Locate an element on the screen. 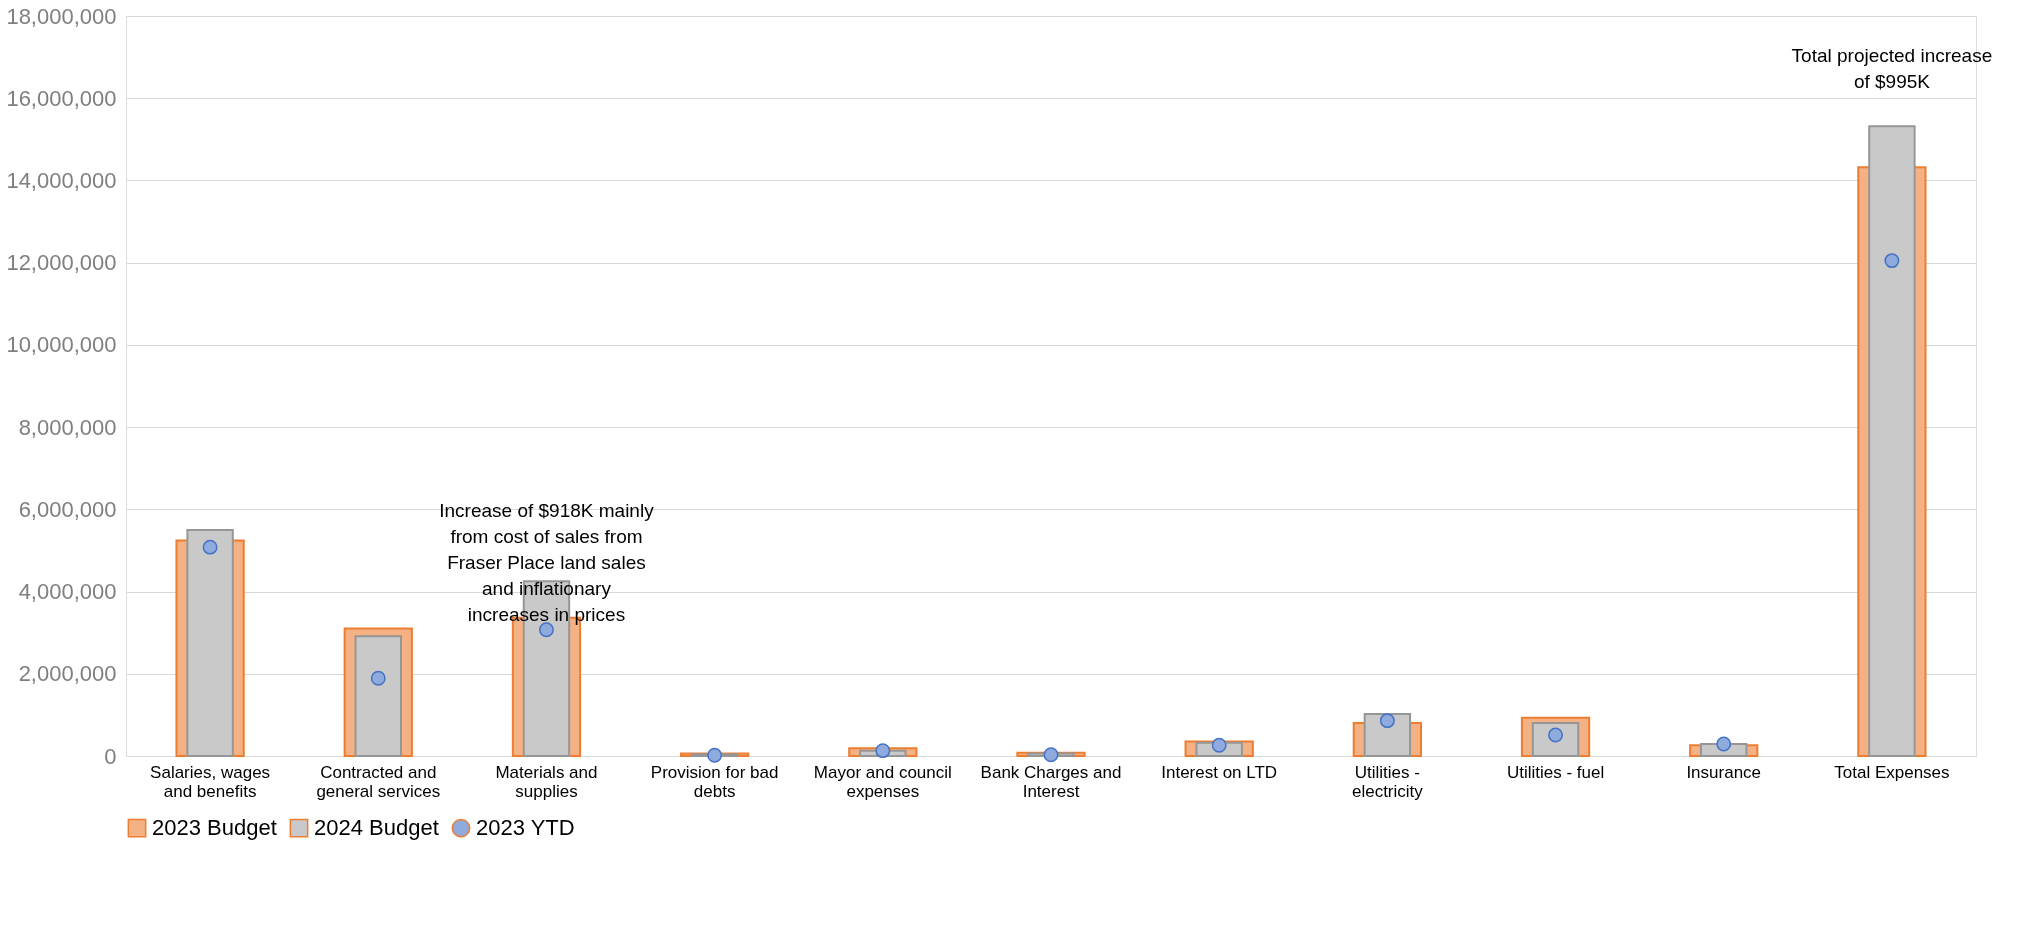 The image size is (2044, 926). y-tick-label: 4,000,000 is located at coordinates (67, 592).